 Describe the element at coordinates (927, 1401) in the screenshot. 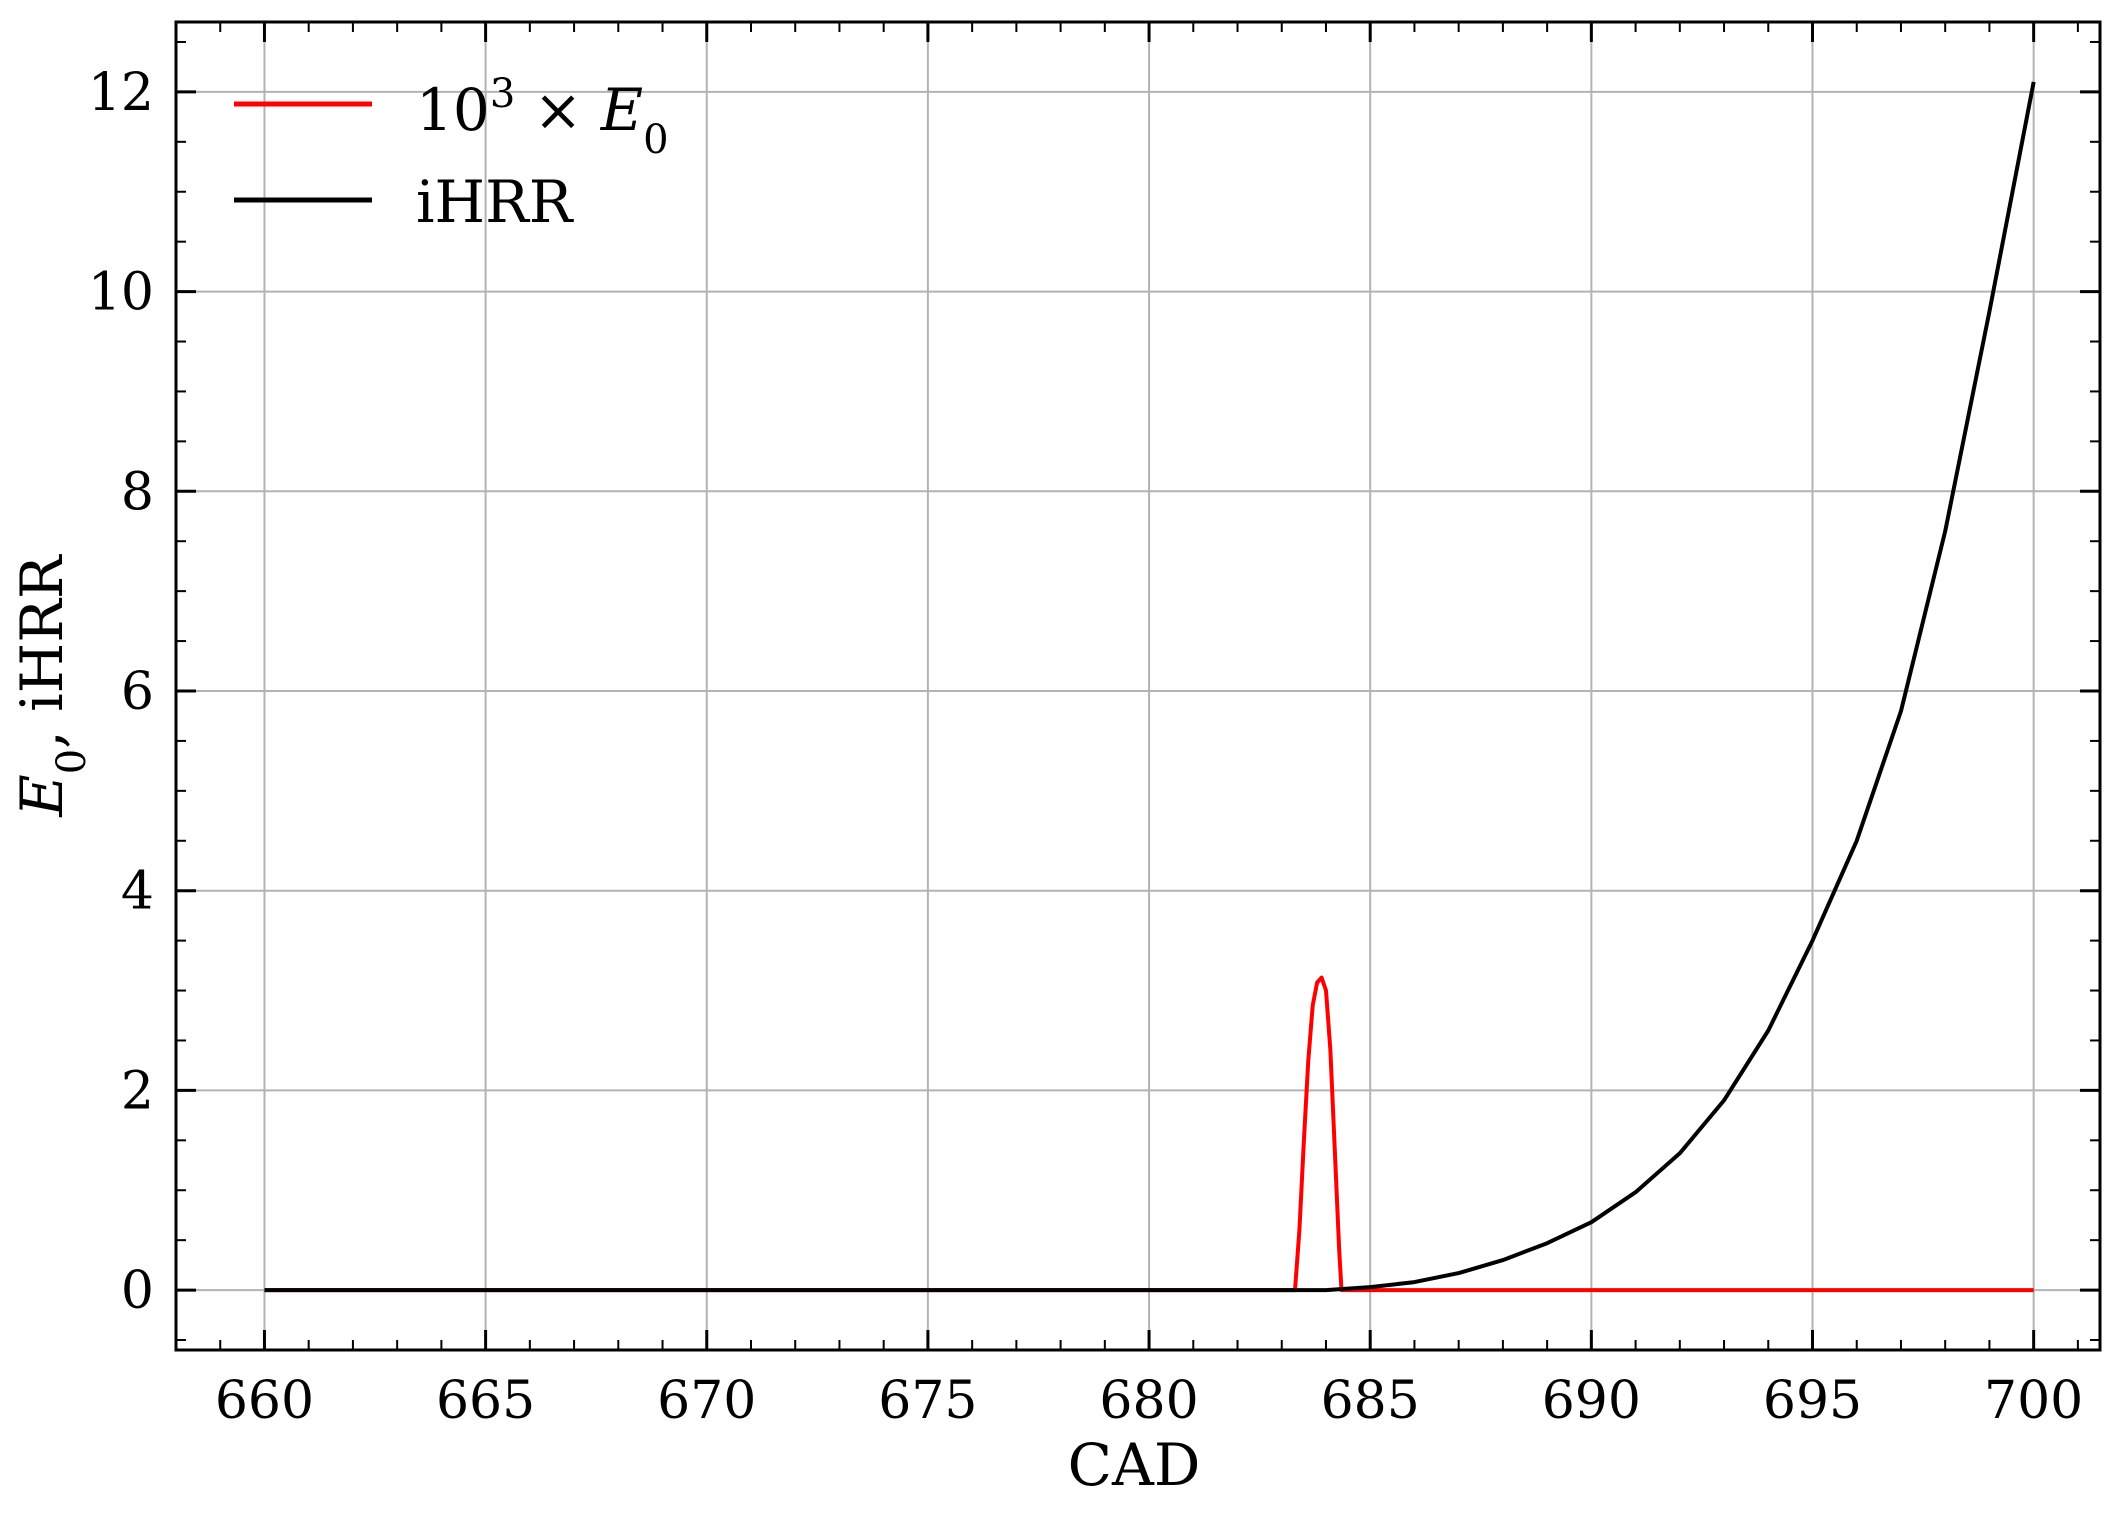

I see `x-tick-label: 675` at that location.